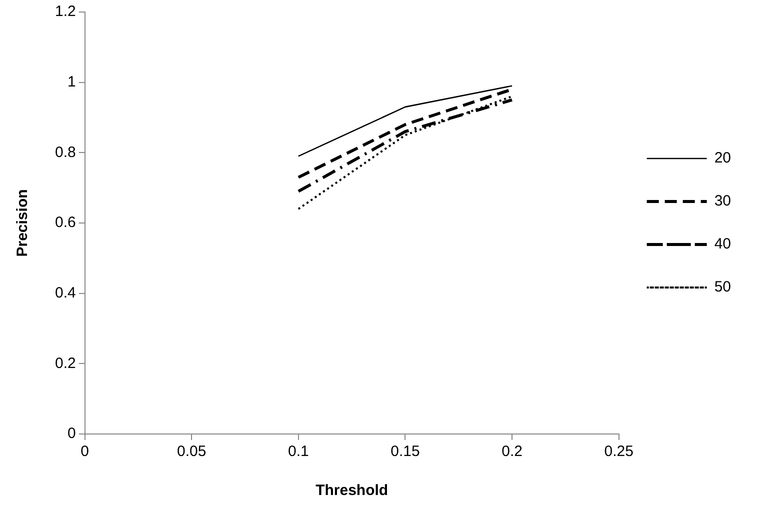 The image size is (771, 516). What do you see at coordinates (65, 152) in the screenshot?
I see `y-tick-label: 0.8` at bounding box center [65, 152].